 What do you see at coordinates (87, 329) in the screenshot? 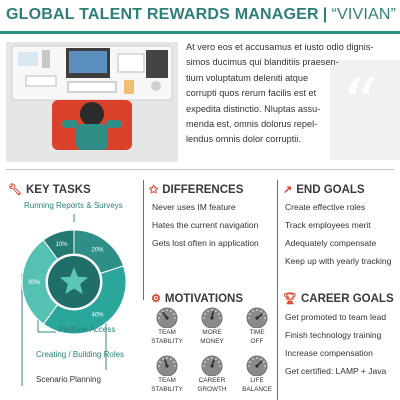
I see `task-label-platform: Platform Access` at bounding box center [87, 329].